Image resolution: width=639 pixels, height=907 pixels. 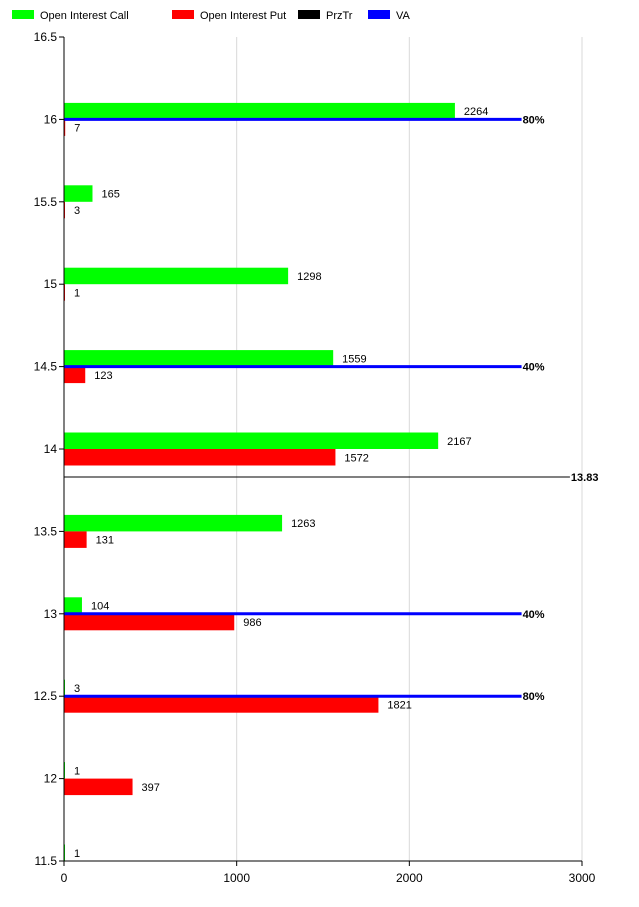 What do you see at coordinates (534, 120) in the screenshot?
I see `ref-label-va-0: 80%` at bounding box center [534, 120].